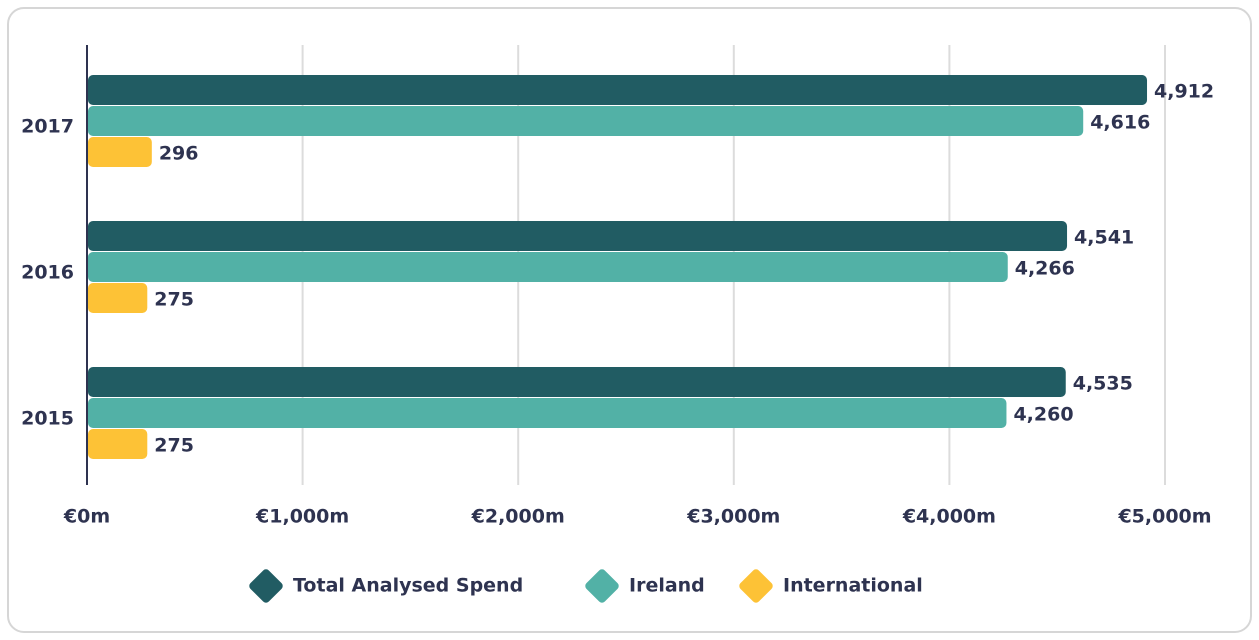 The width and height of the screenshot is (1259, 640). What do you see at coordinates (179, 154) in the screenshot?
I see `value-label: 296` at bounding box center [179, 154].